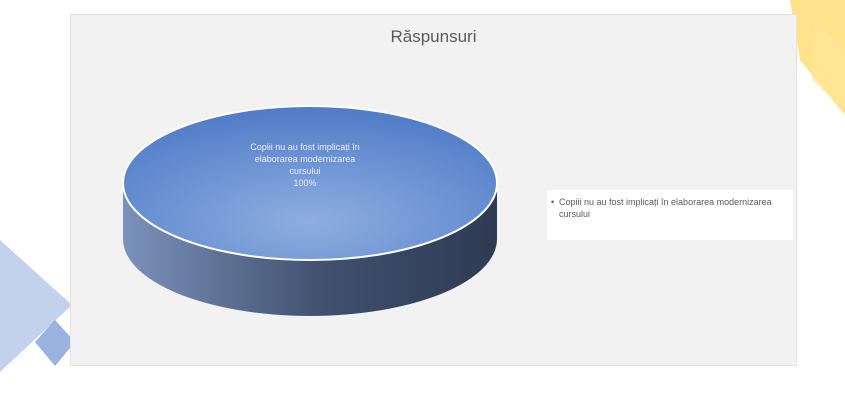 The height and width of the screenshot is (397, 845). Describe the element at coordinates (305, 171) in the screenshot. I see `data-label-line: cursului` at that location.